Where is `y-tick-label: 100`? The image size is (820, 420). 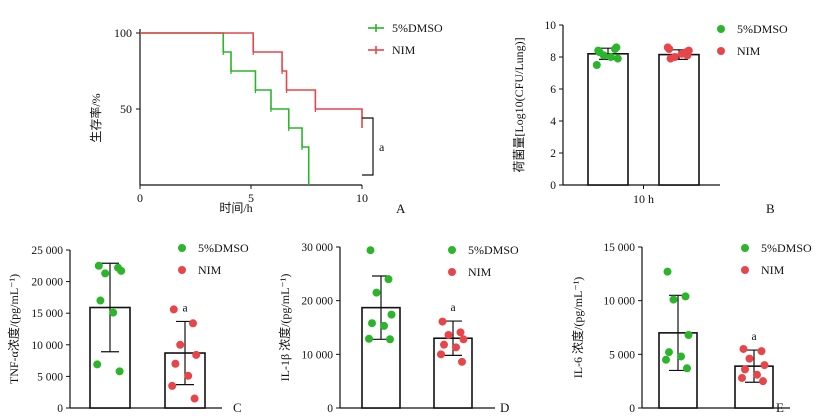 y-tick-label: 100 is located at coordinates (123, 33).